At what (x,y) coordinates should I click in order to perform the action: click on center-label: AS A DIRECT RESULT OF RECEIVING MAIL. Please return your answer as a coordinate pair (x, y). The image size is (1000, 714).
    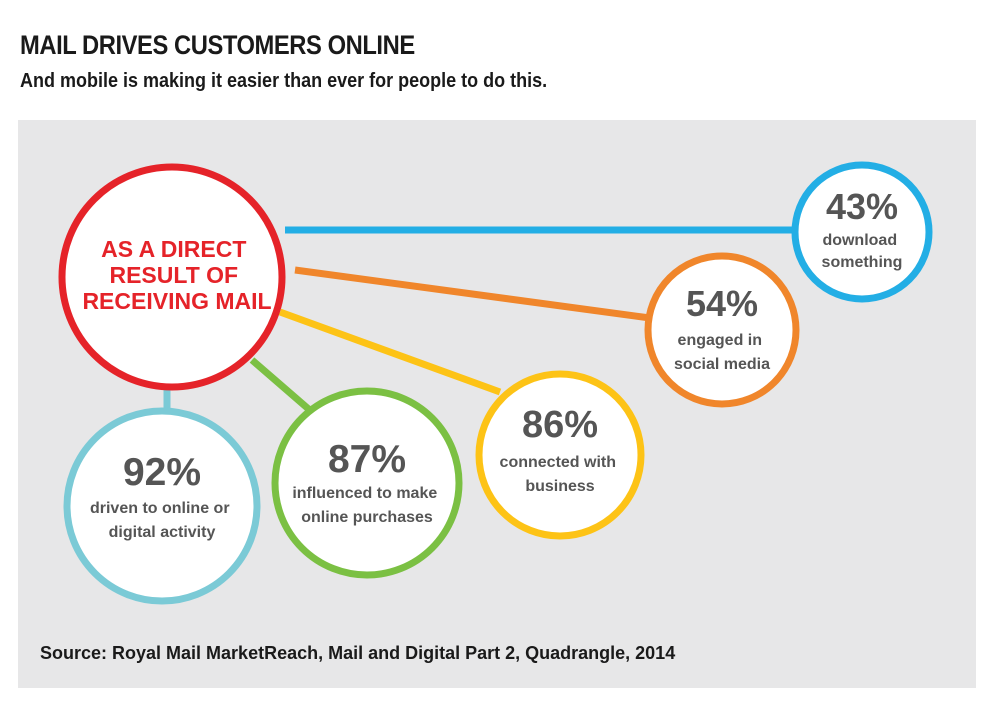
    Looking at the image, I should click on (176, 275).